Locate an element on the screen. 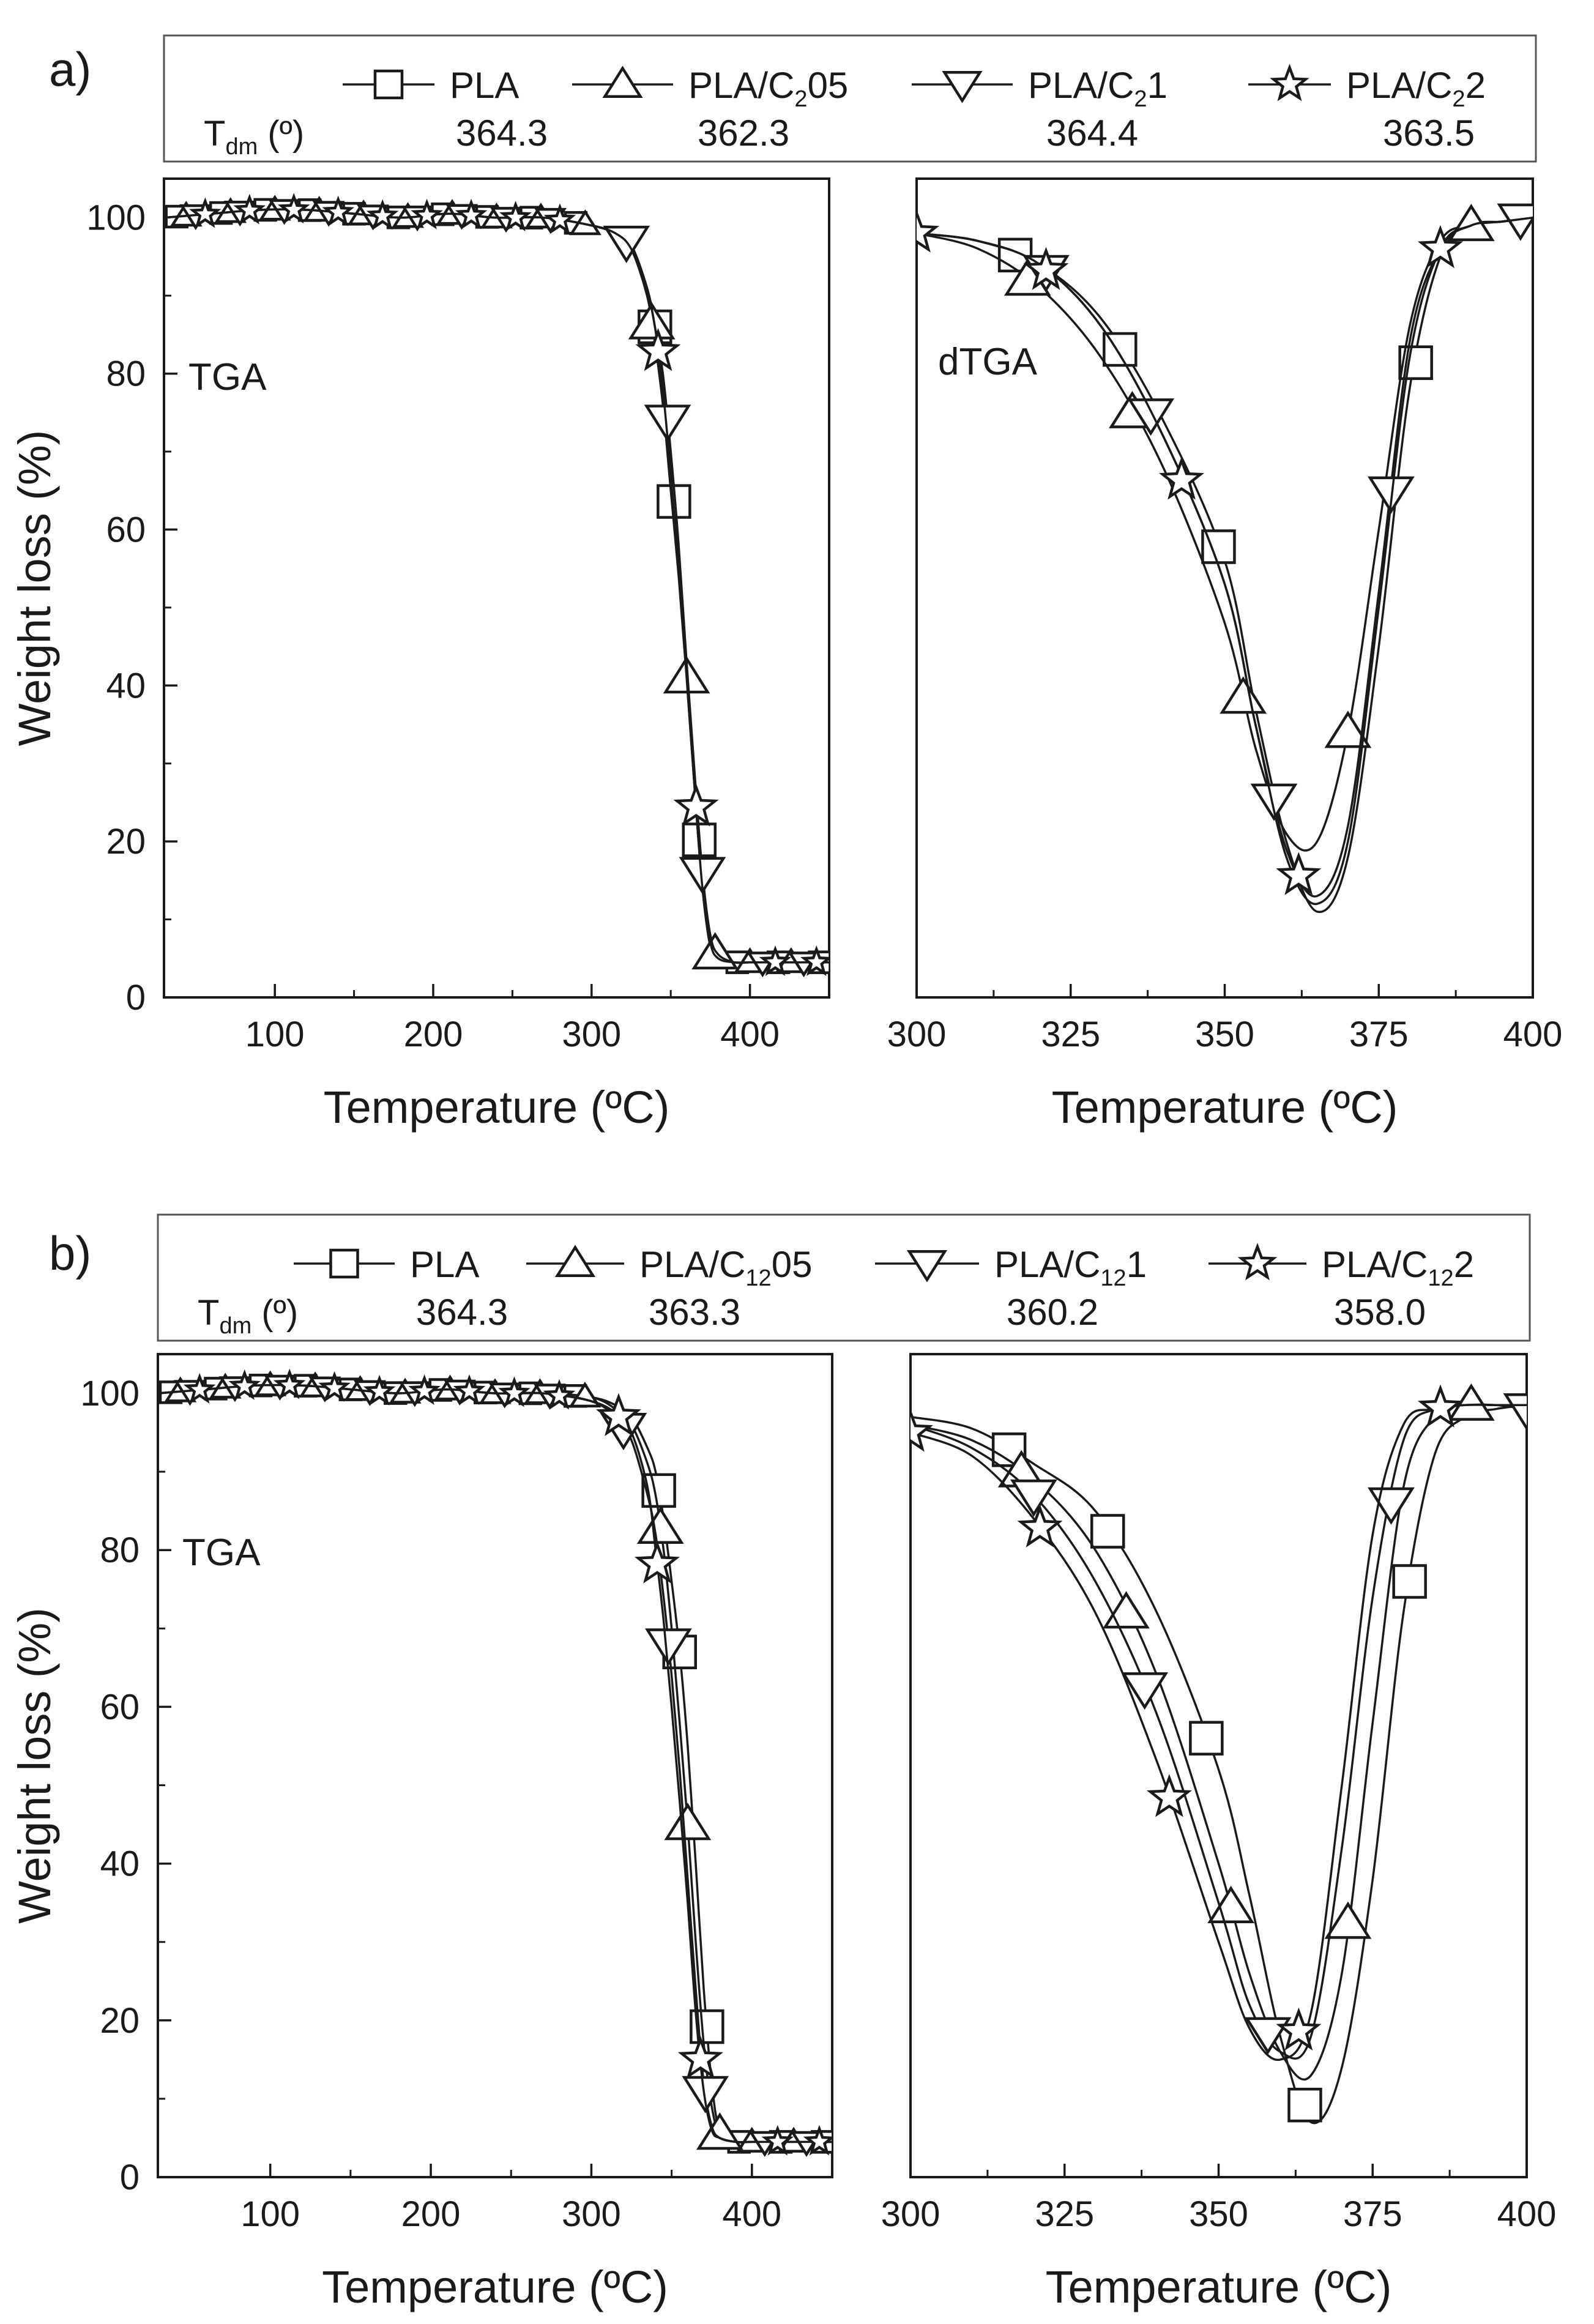 The image size is (1594, 2324). series-line-PLA/C1205 is located at coordinates (1219, 1742).